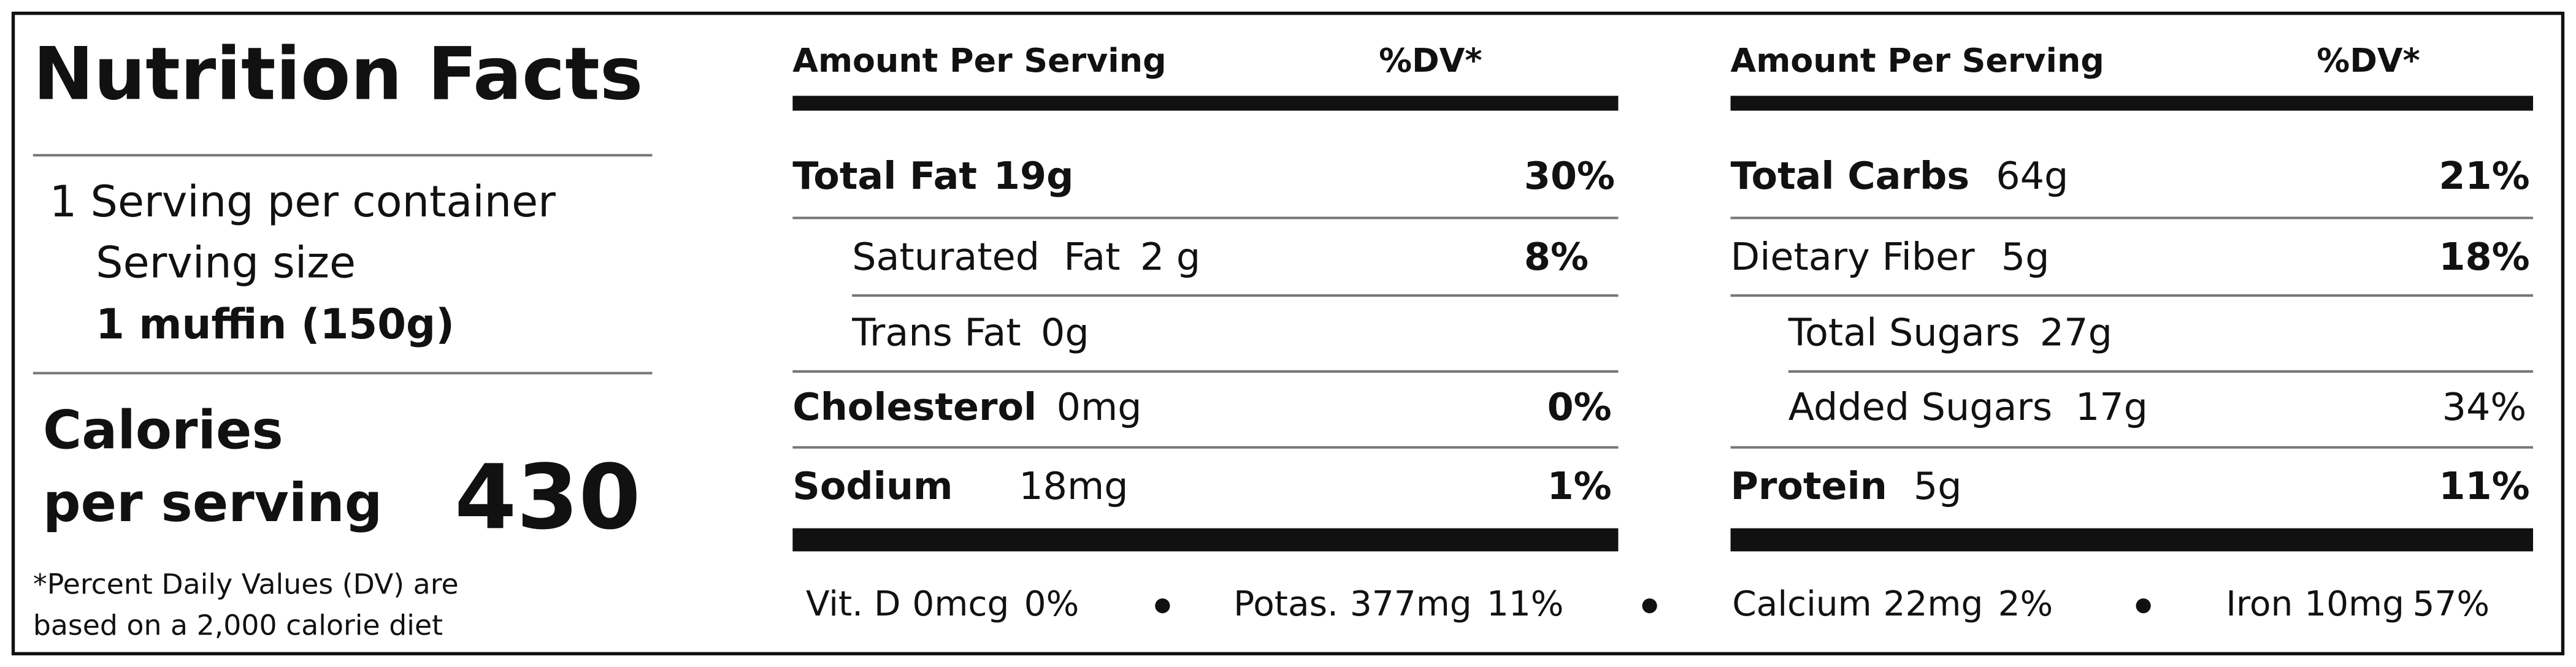 The height and width of the screenshot is (667, 2576). What do you see at coordinates (884, 176) in the screenshot?
I see `nutrient-name: Total Fat` at bounding box center [884, 176].